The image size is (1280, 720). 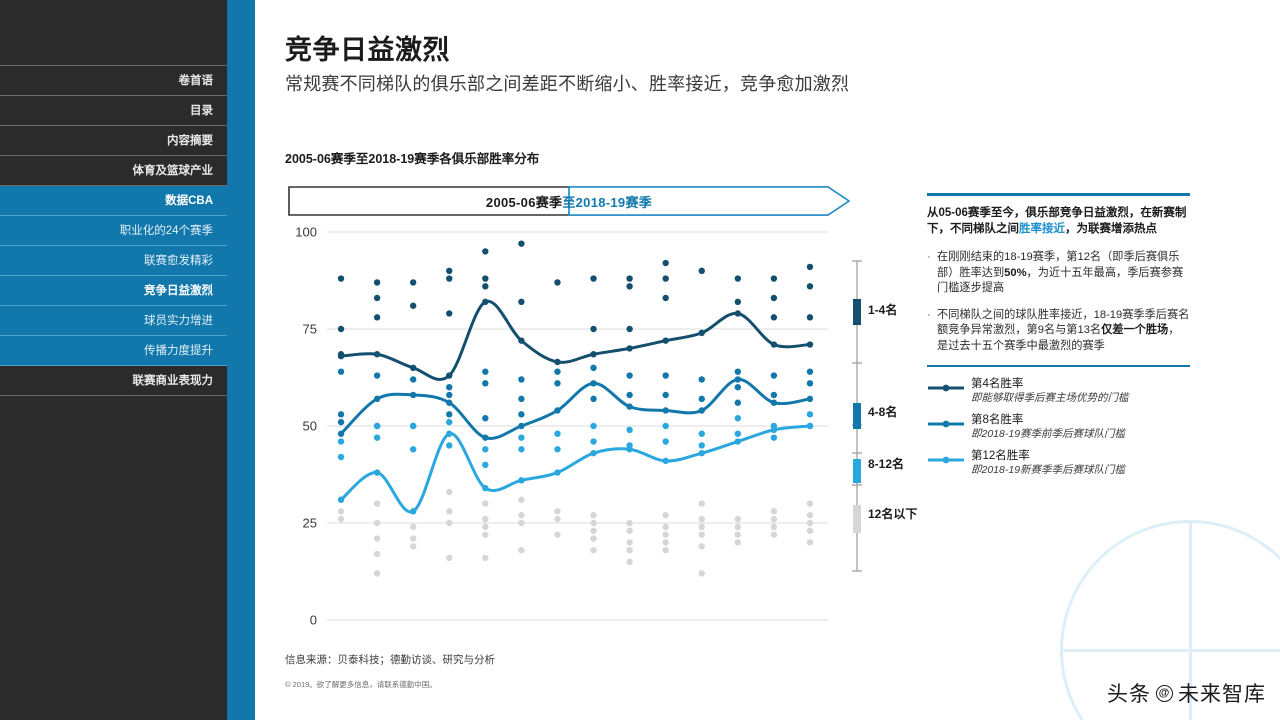 I want to click on legend-row-2: 第12名胜率即2018-19新赛季季后赛球队门槛, so click(x=1058, y=463).